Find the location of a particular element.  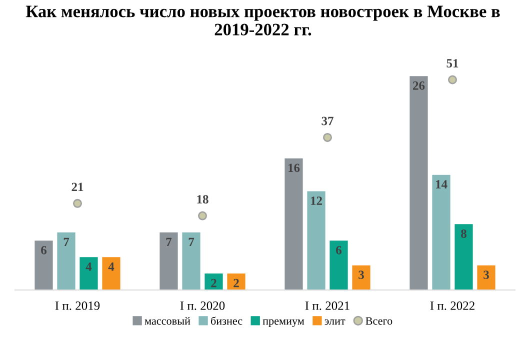

x-tick-label: I п. 2019 is located at coordinates (77, 305).